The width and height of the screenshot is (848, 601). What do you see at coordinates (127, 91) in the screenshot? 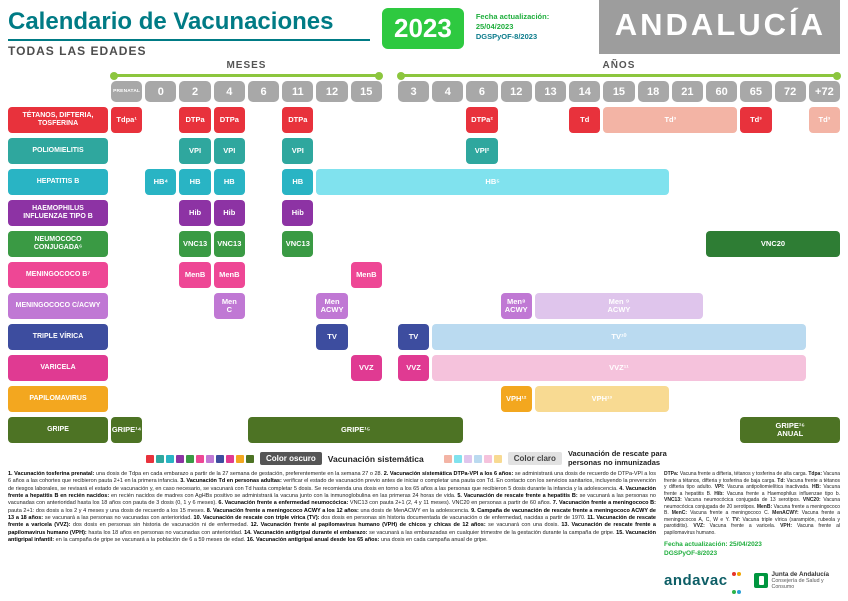
I see `age-column-header: PRENATAL` at bounding box center [127, 91].